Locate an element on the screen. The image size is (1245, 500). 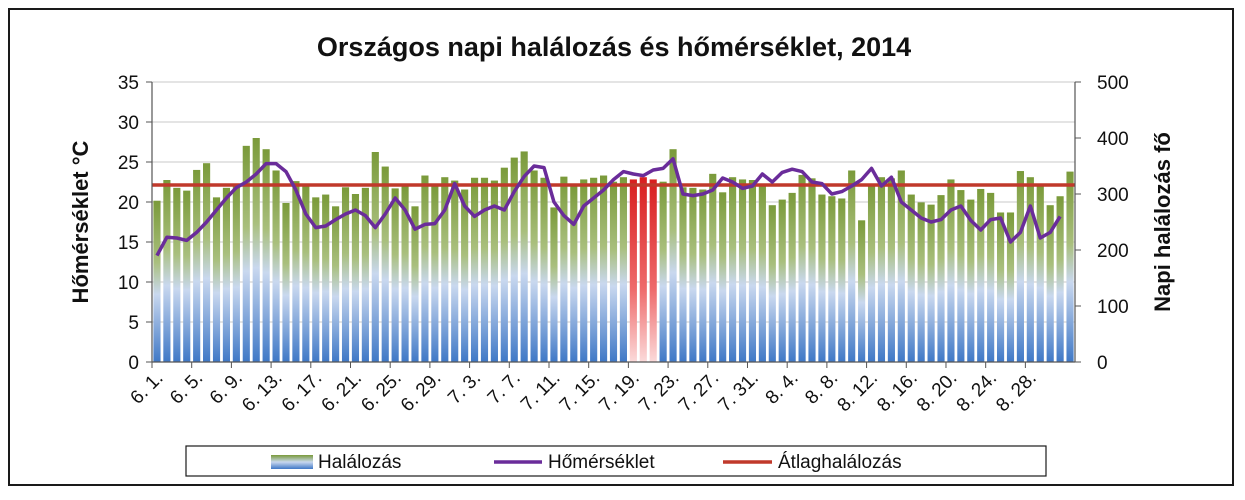
x-tick-label: 7. 3. is located at coordinates (464, 388).